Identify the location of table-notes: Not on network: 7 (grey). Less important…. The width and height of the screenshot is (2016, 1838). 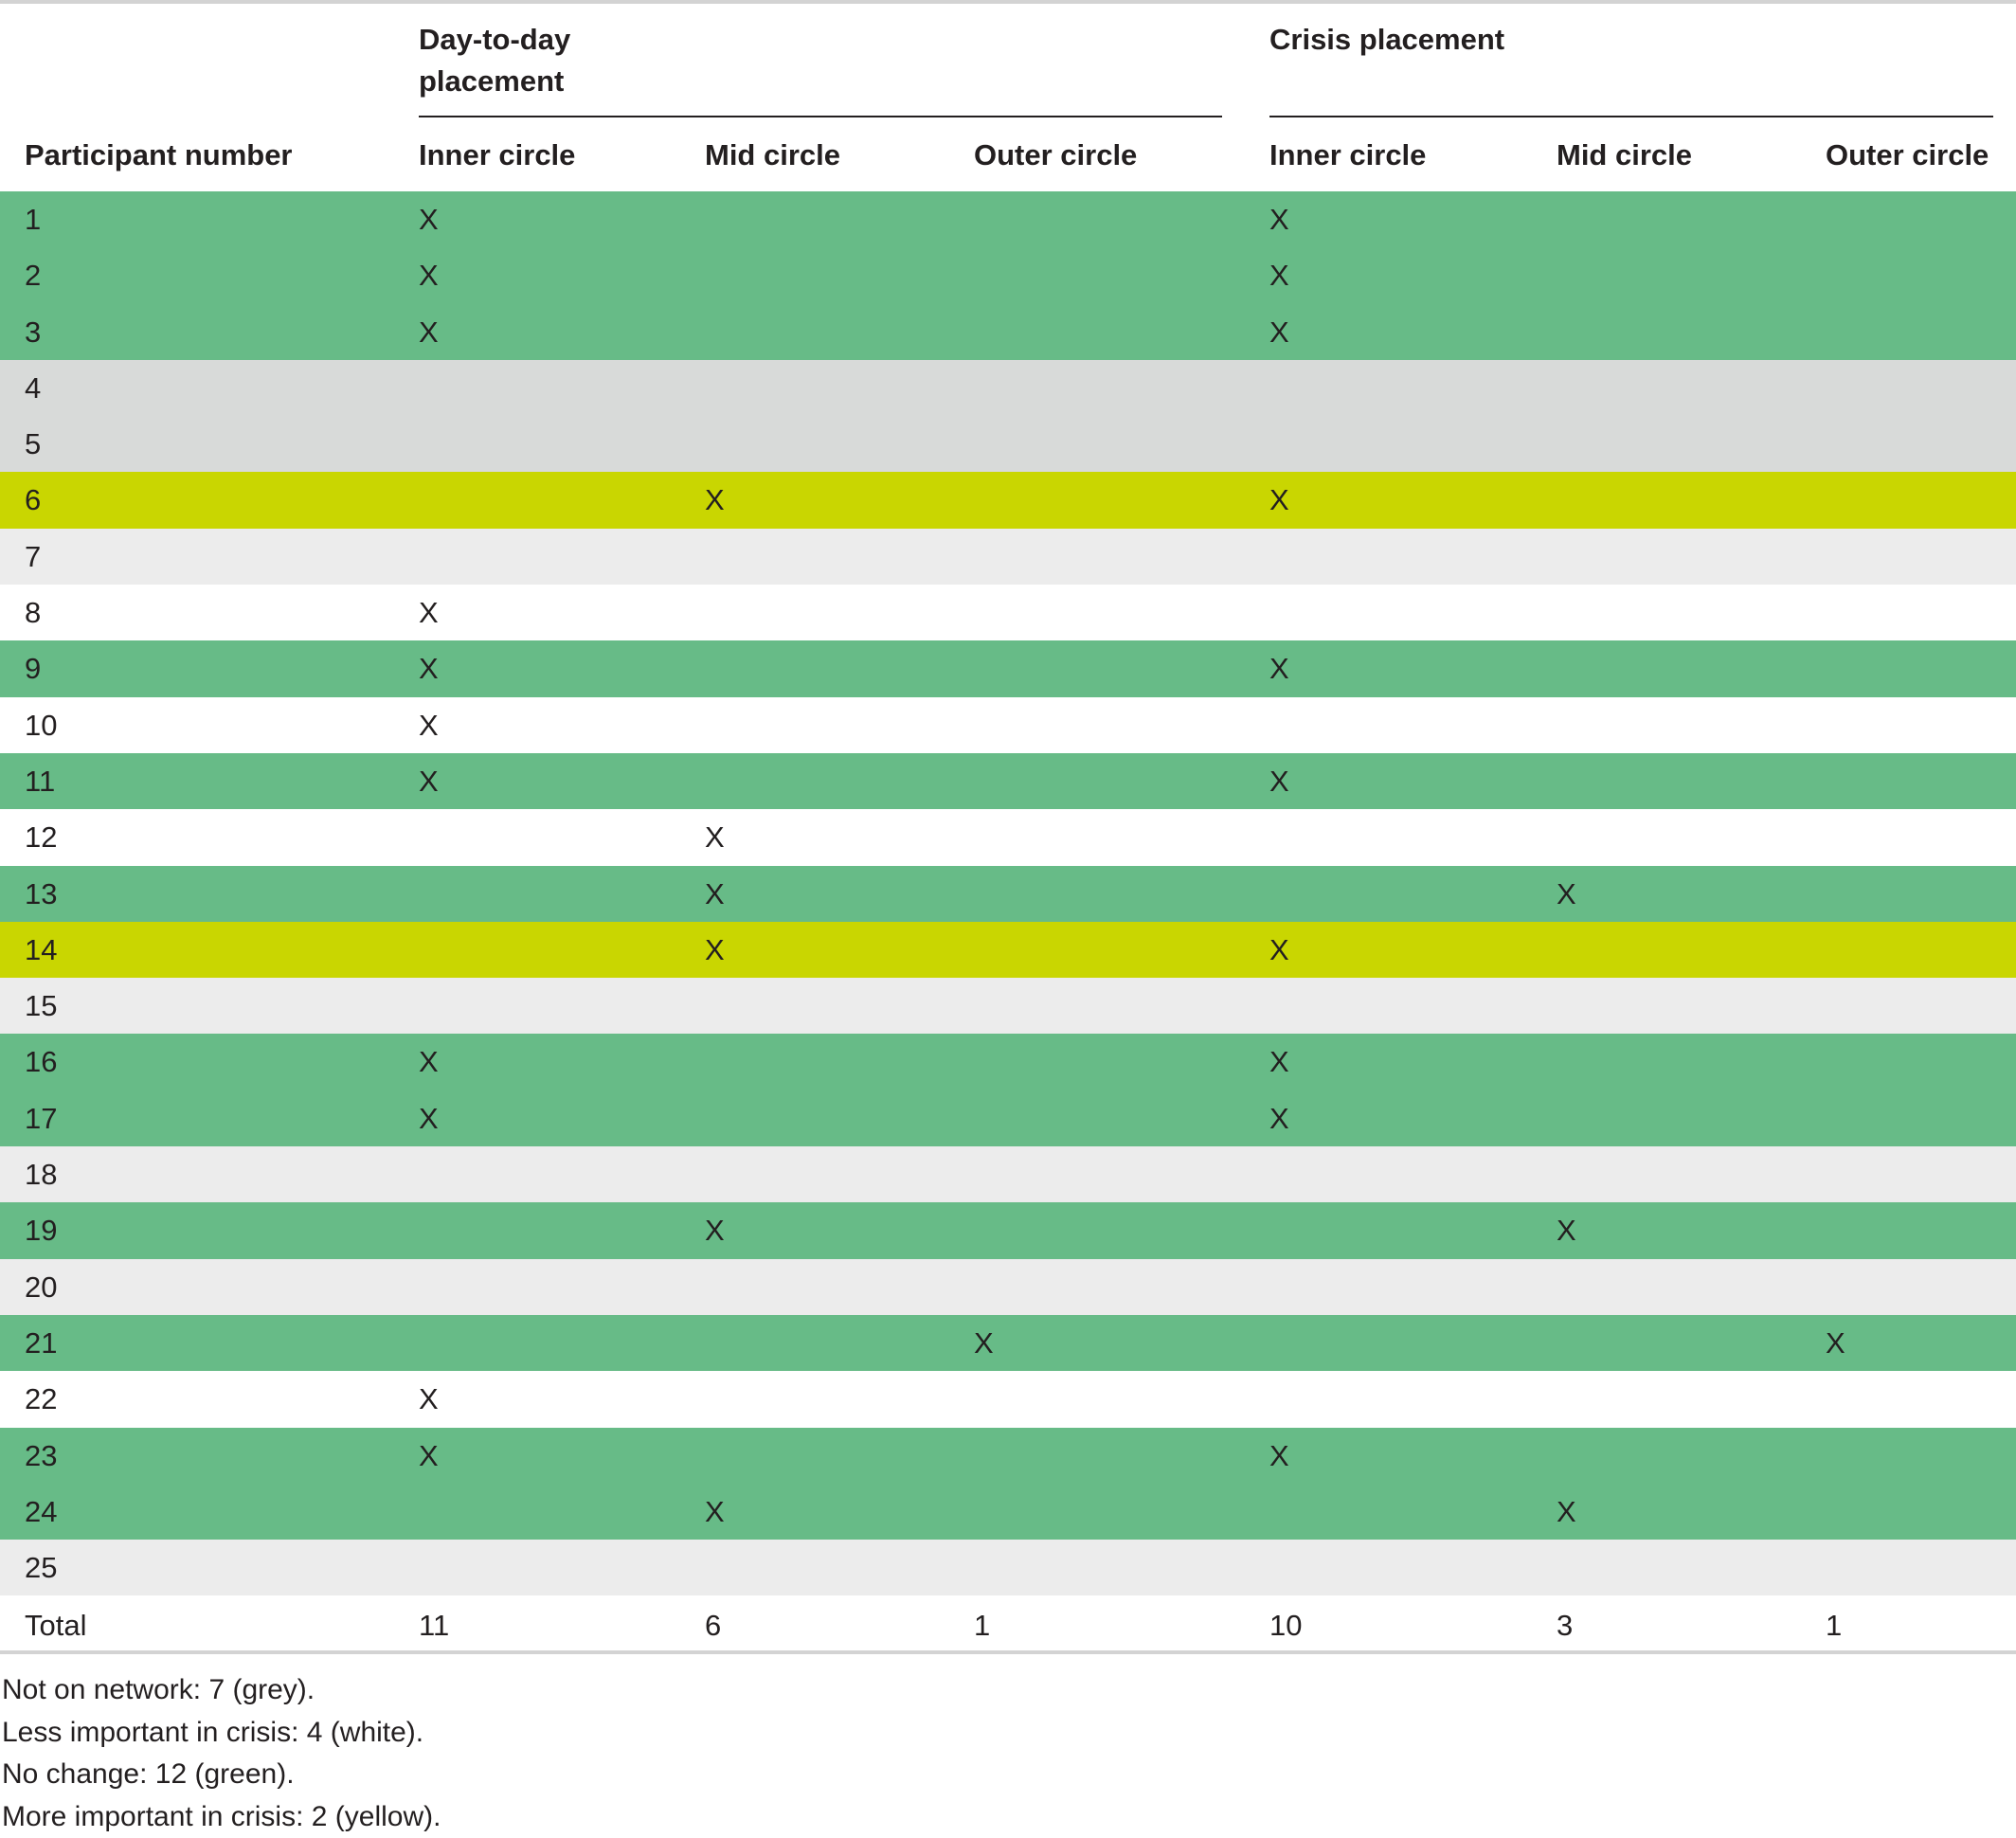
(221, 1753).